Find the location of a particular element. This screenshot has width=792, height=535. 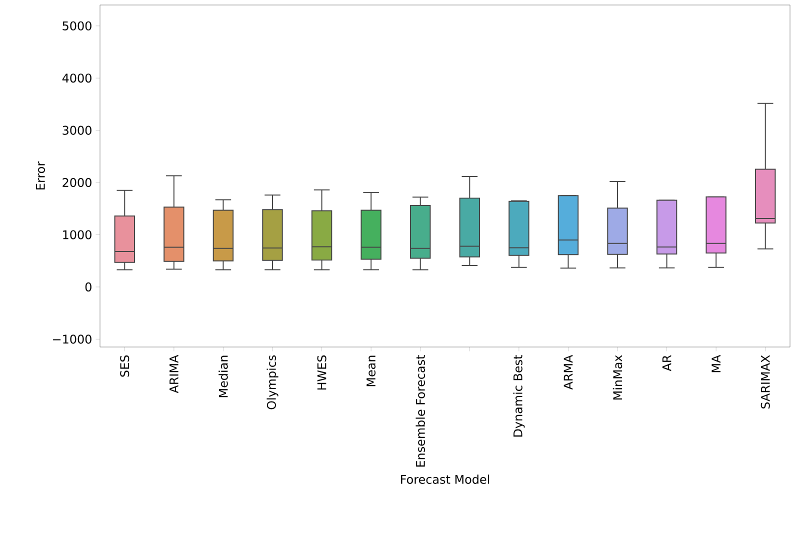

x-tick-label: HWES is located at coordinates (321, 372).